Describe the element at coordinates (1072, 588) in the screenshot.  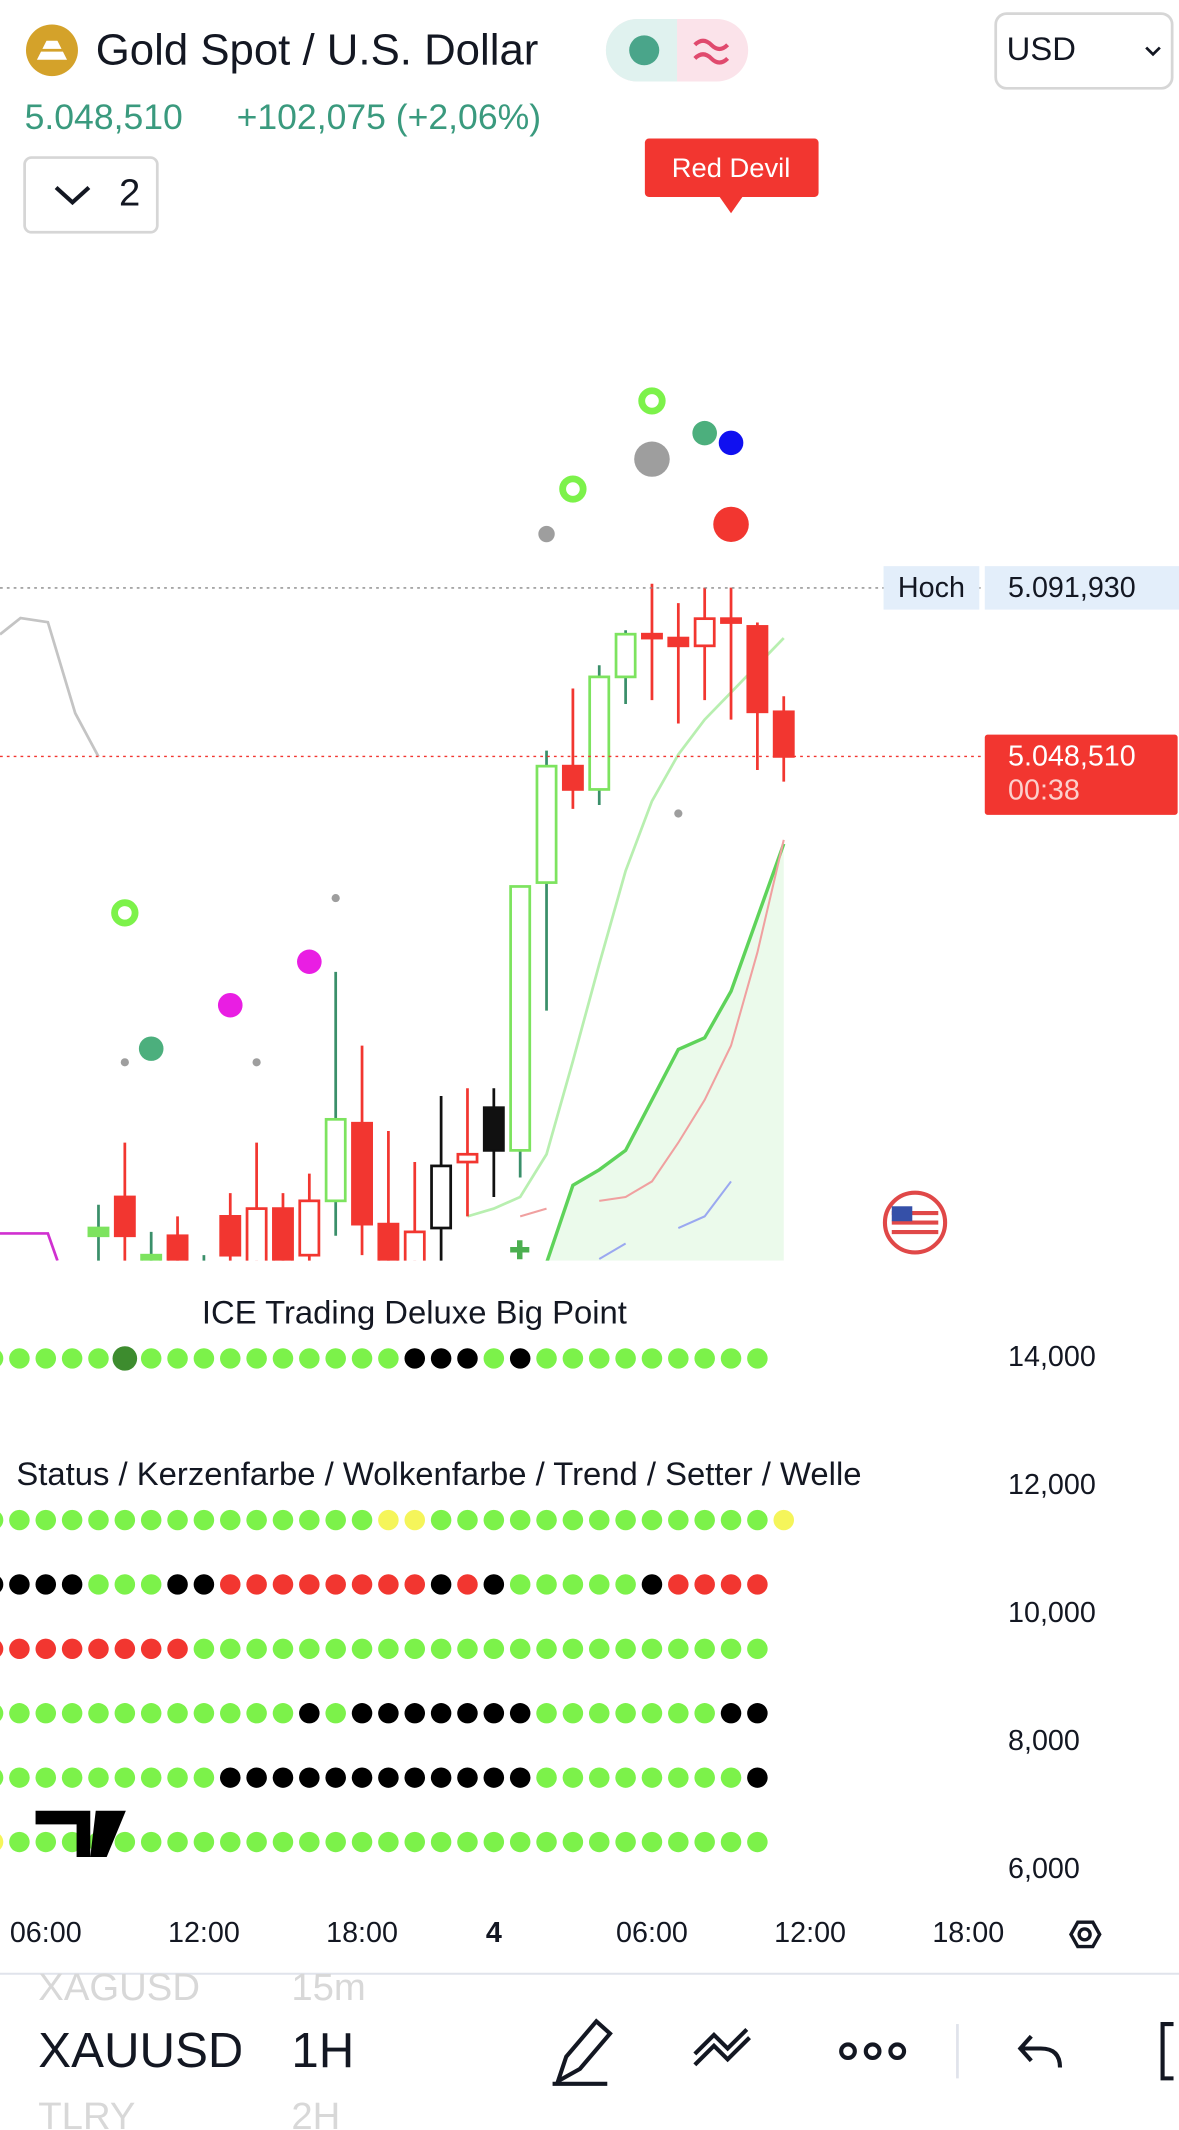
I see `high-price: 5.091,930` at that location.